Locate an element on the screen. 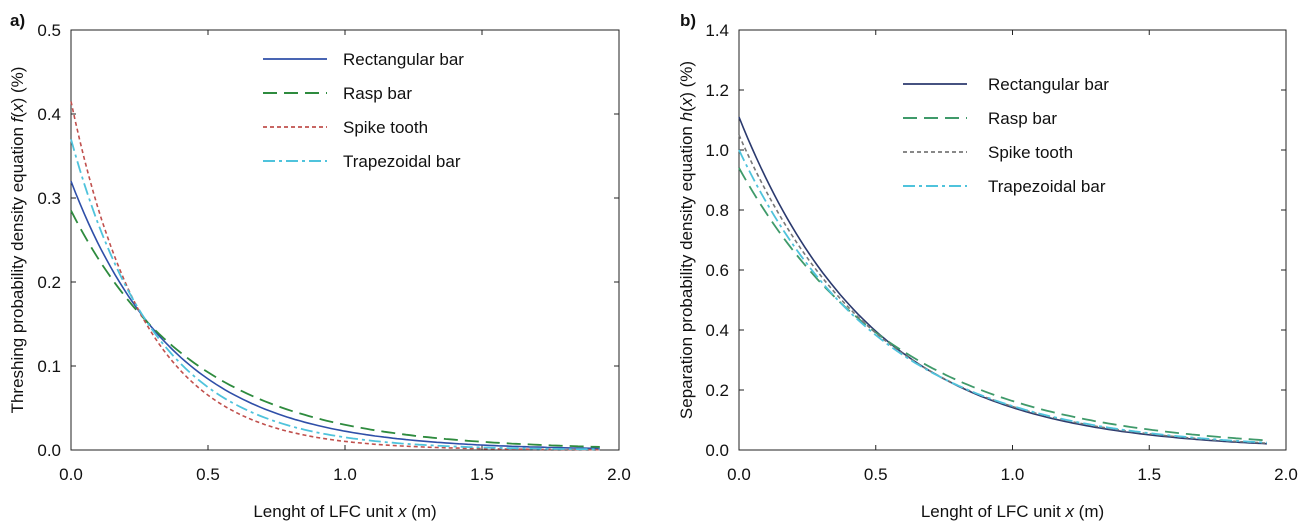 Image resolution: width=1311 pixels, height=521 pixels. y-tick-label: 1.2 is located at coordinates (717, 90).